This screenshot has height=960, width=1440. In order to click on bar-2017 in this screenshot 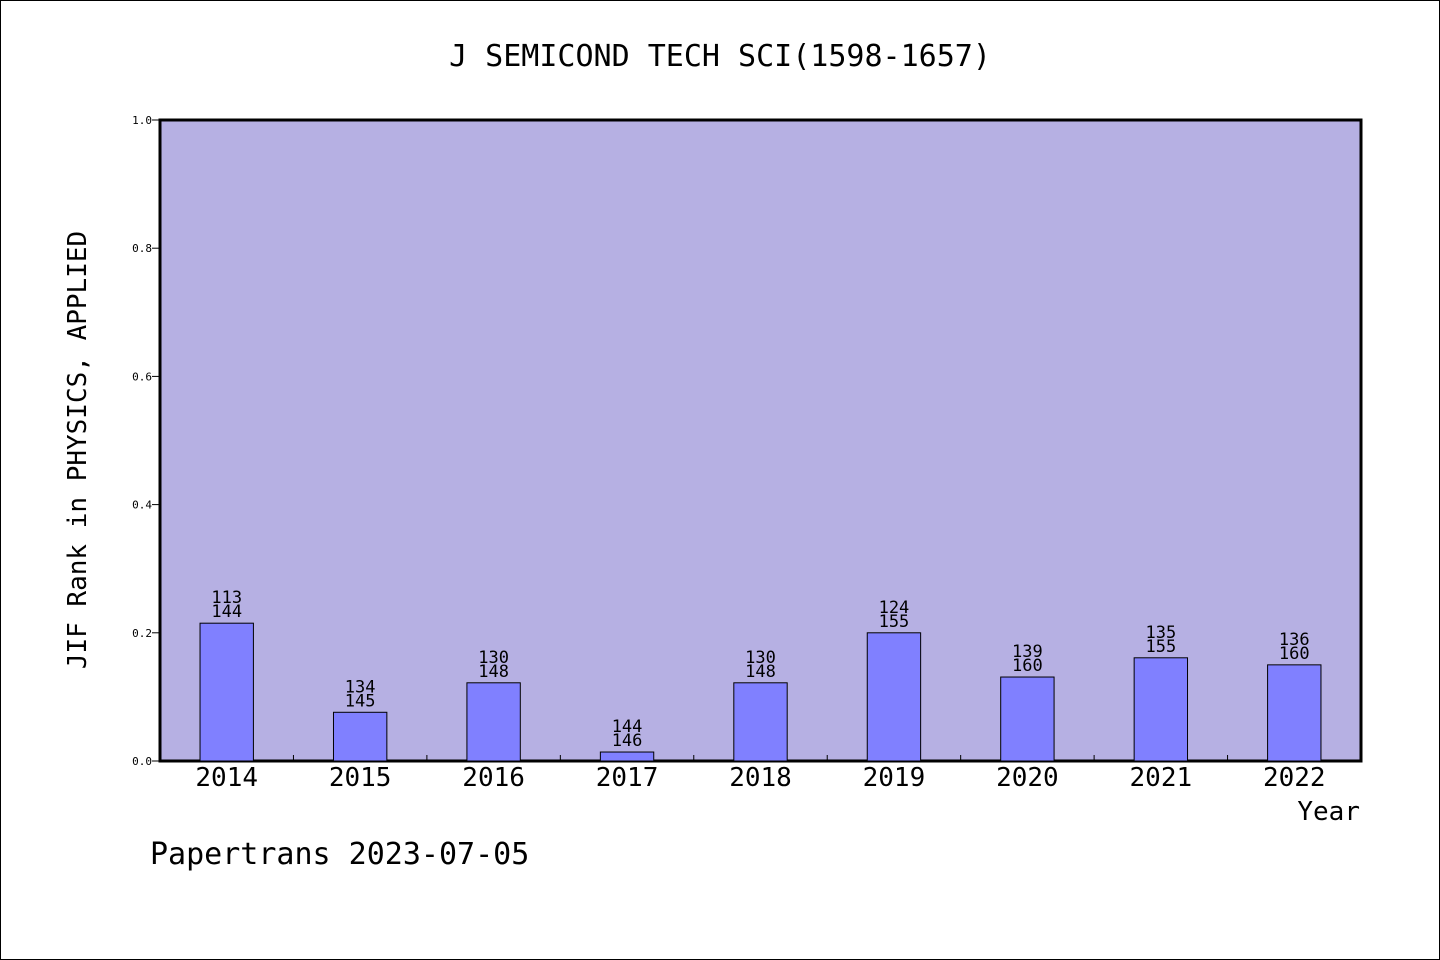, I will do `click(627, 756)`.